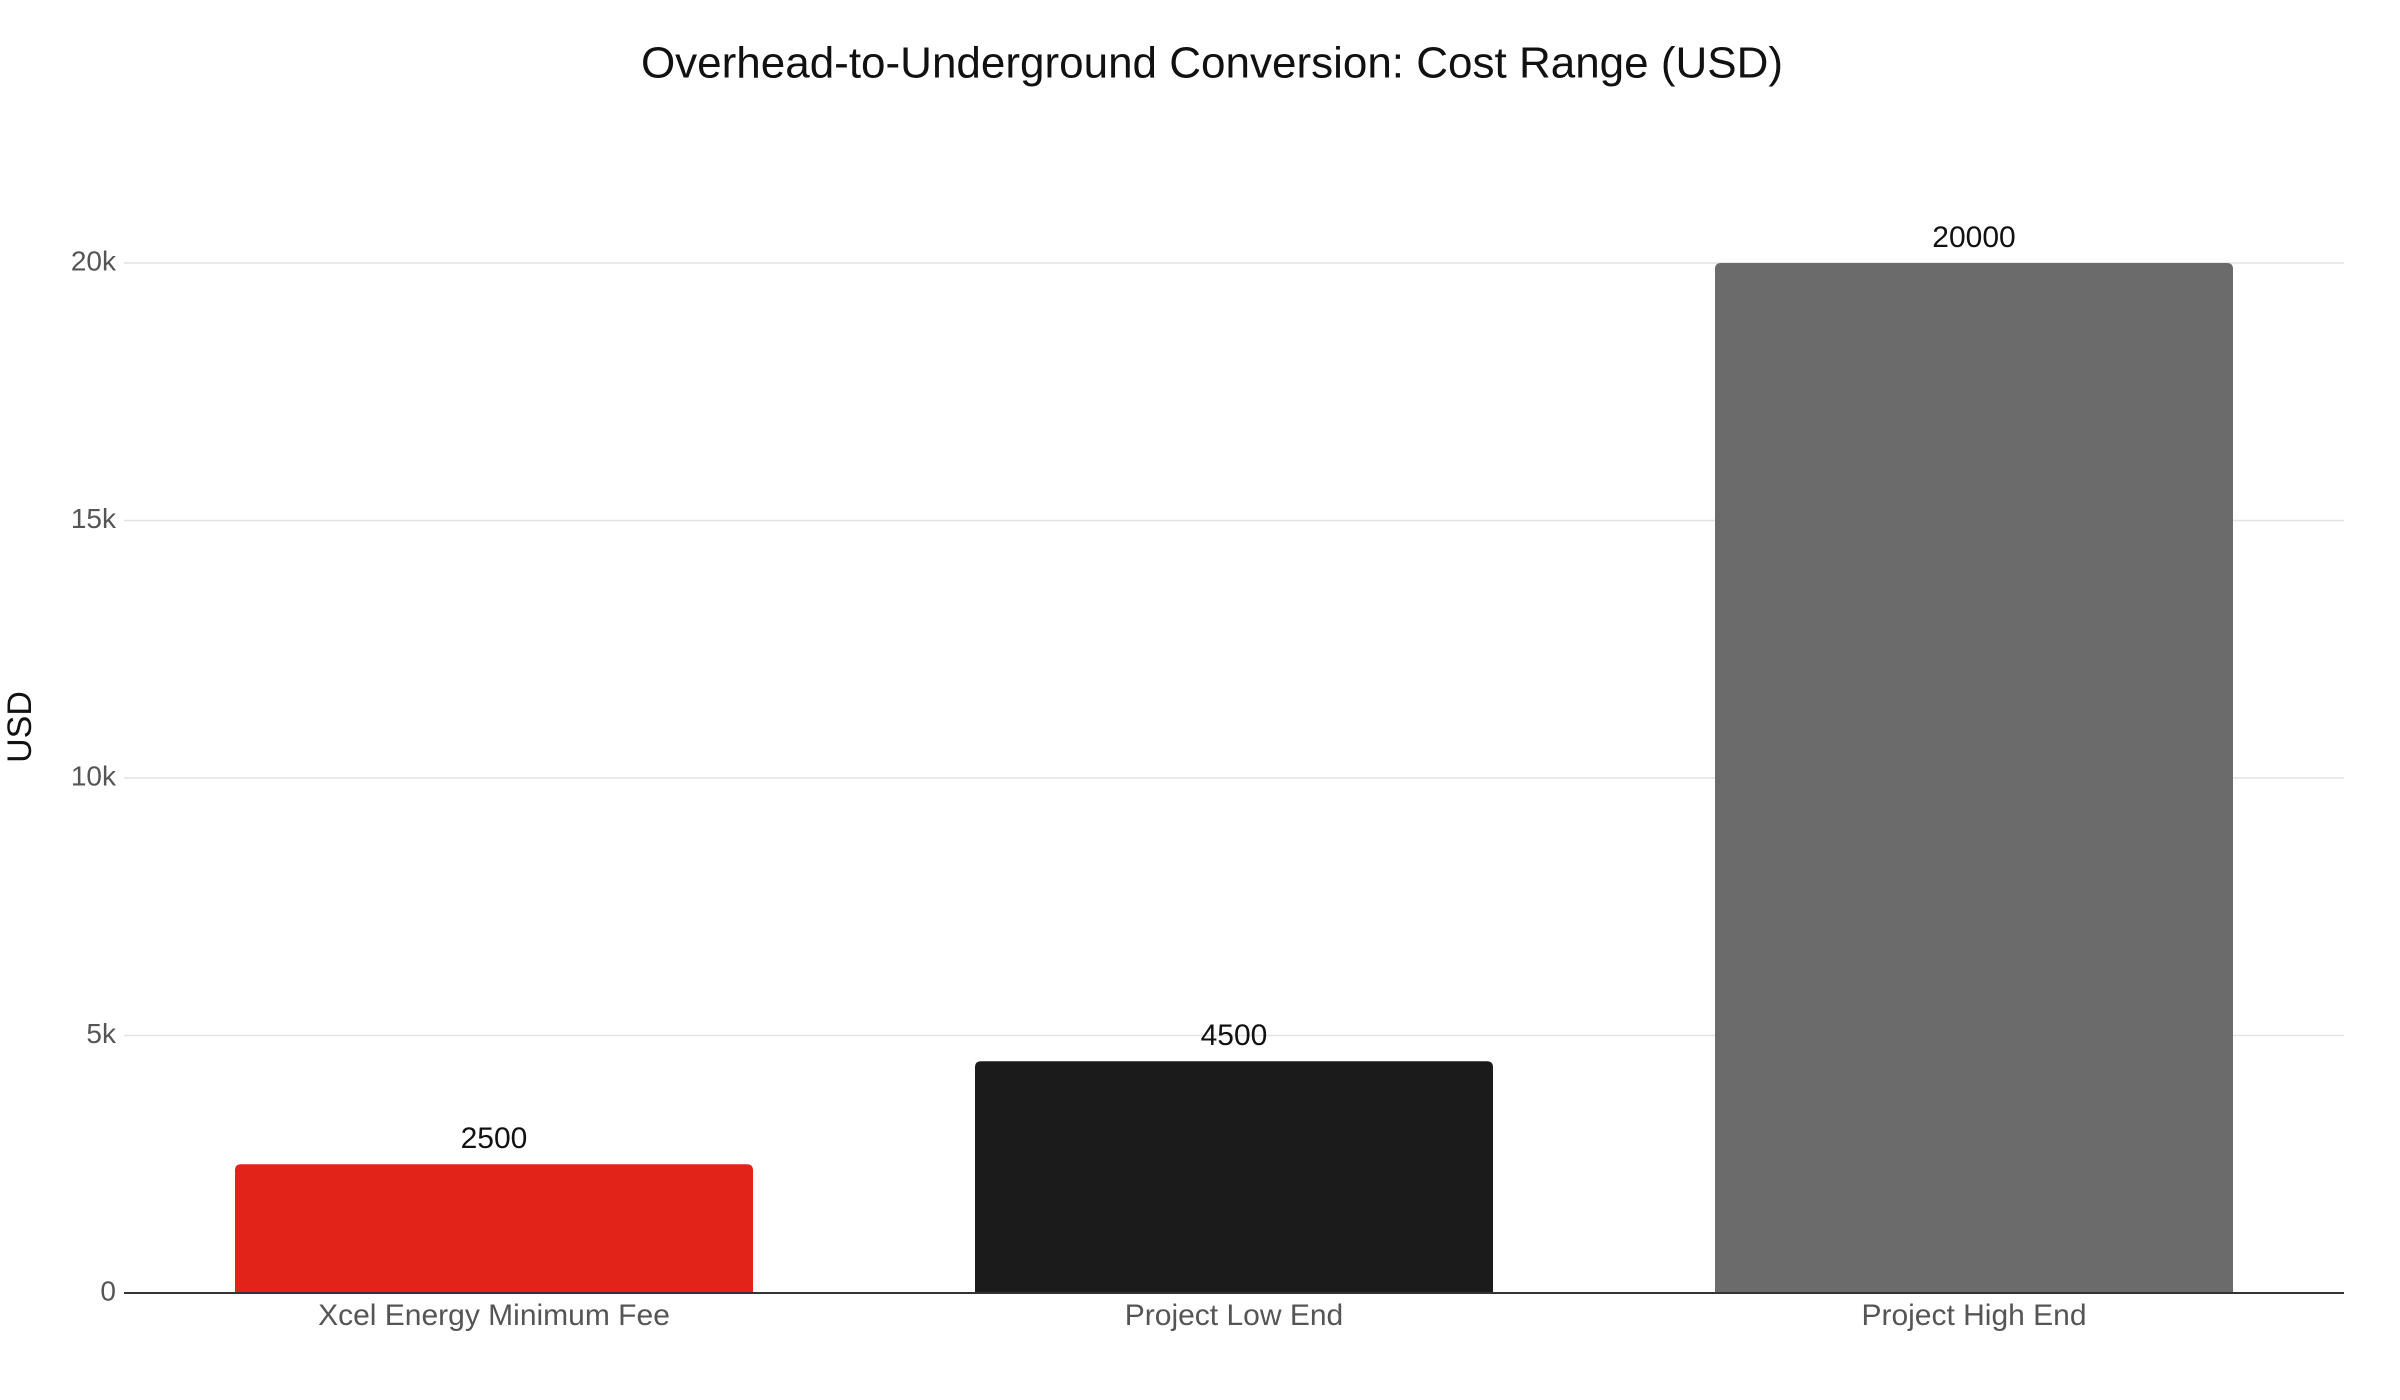 This screenshot has width=2400, height=1400. Describe the element at coordinates (1234, 1035) in the screenshot. I see `data-label: 4500` at that location.